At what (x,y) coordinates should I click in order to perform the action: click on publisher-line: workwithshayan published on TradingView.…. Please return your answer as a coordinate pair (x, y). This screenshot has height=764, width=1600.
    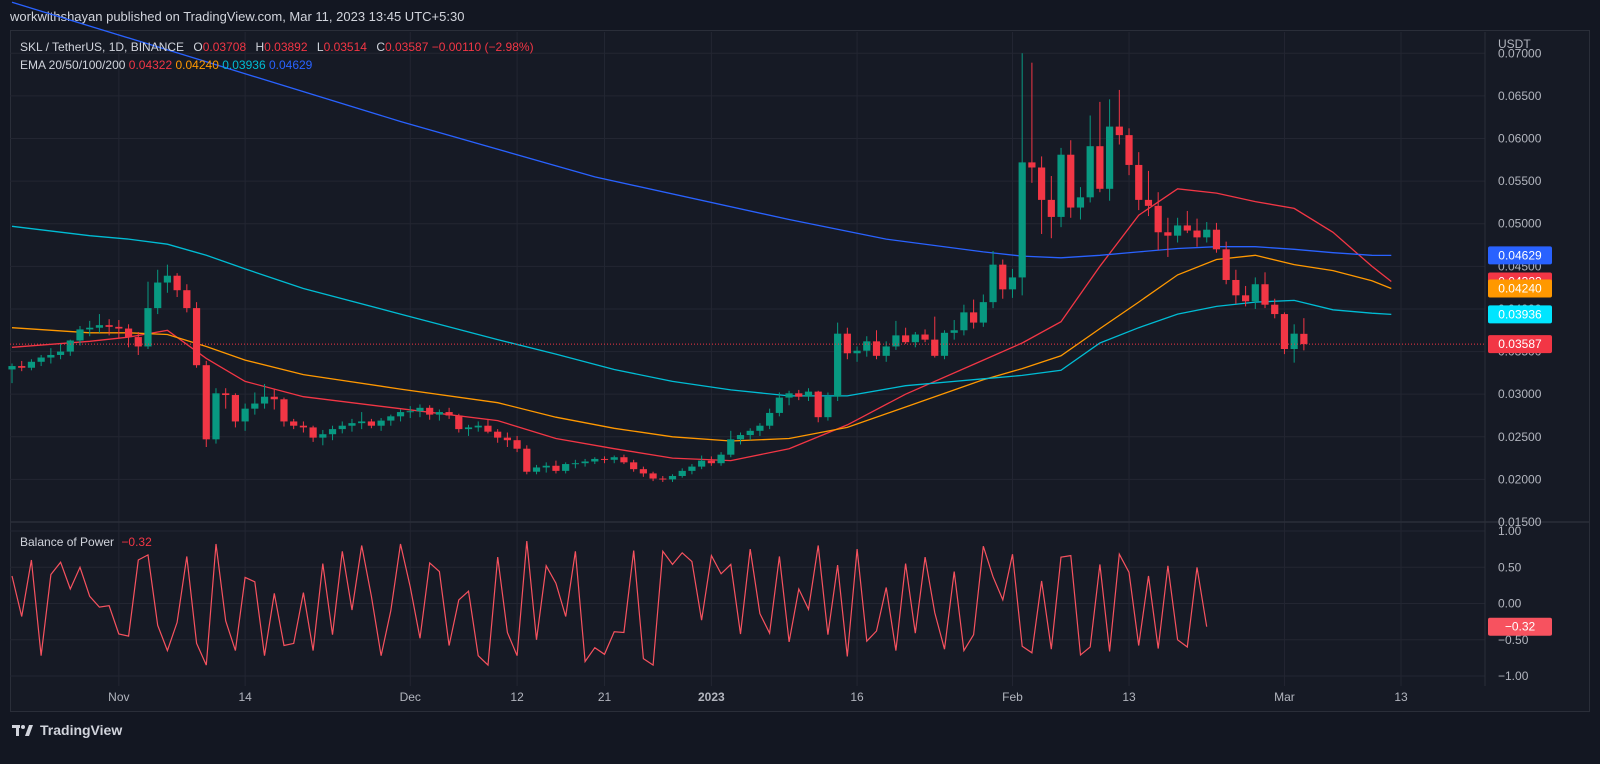
    Looking at the image, I should click on (237, 16).